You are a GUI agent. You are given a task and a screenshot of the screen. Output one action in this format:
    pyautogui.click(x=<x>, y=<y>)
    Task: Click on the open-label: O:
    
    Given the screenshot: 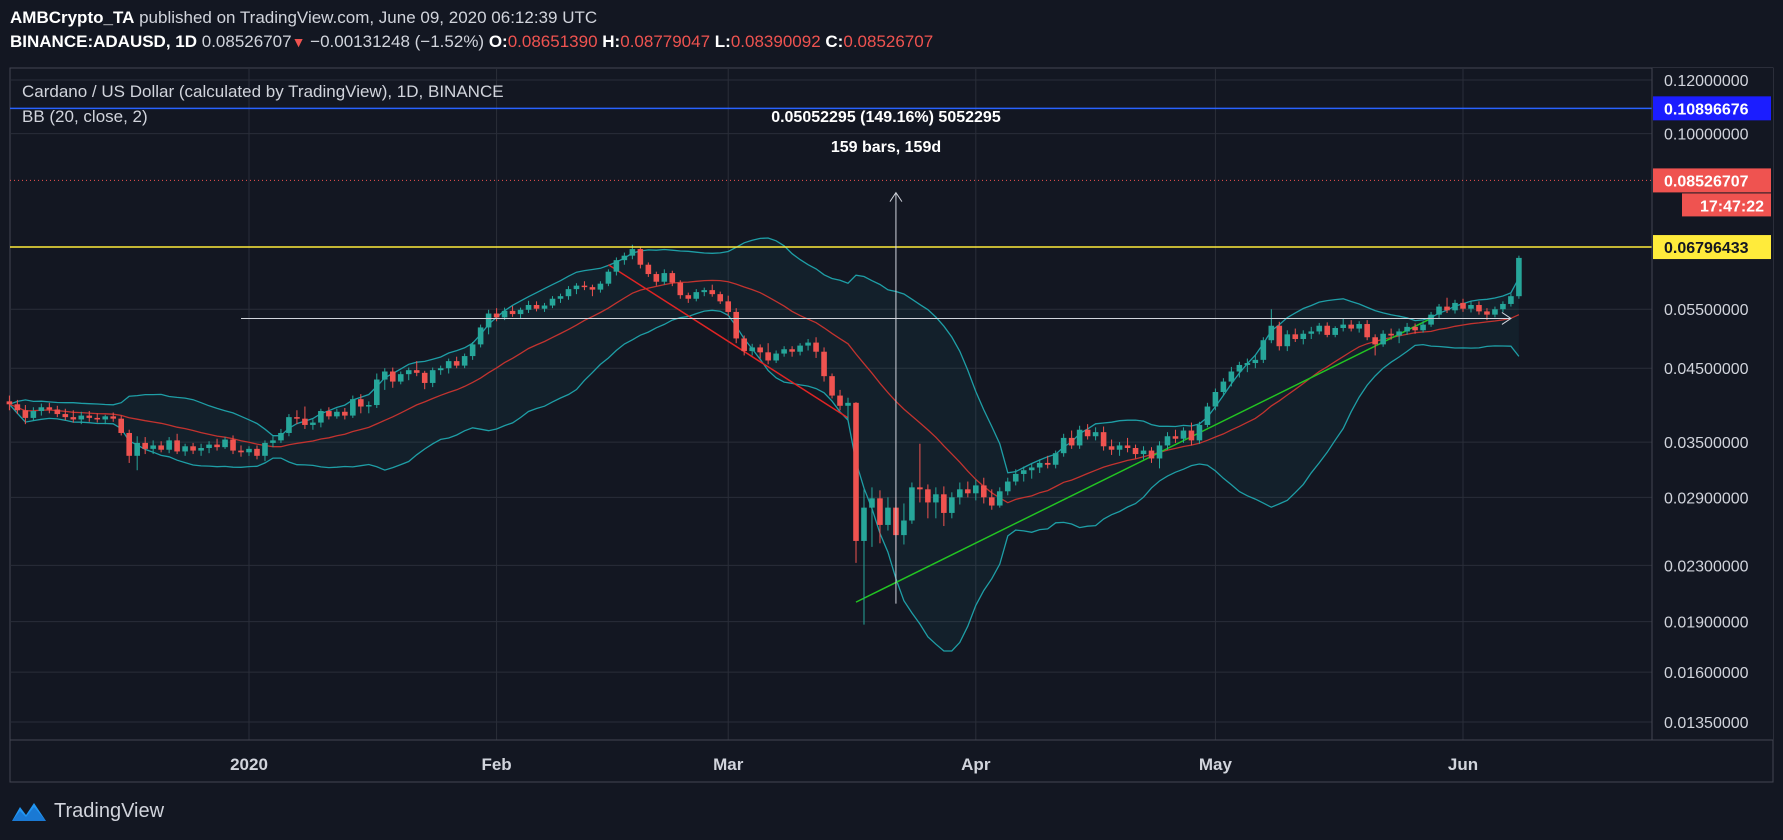 What is the action you would take?
    pyautogui.click(x=498, y=41)
    